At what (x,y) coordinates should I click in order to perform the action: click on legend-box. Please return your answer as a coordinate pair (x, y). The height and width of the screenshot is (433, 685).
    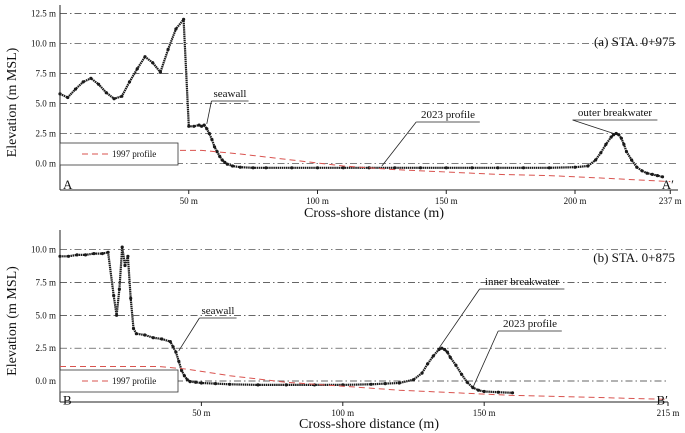
    Looking at the image, I should click on (119, 154).